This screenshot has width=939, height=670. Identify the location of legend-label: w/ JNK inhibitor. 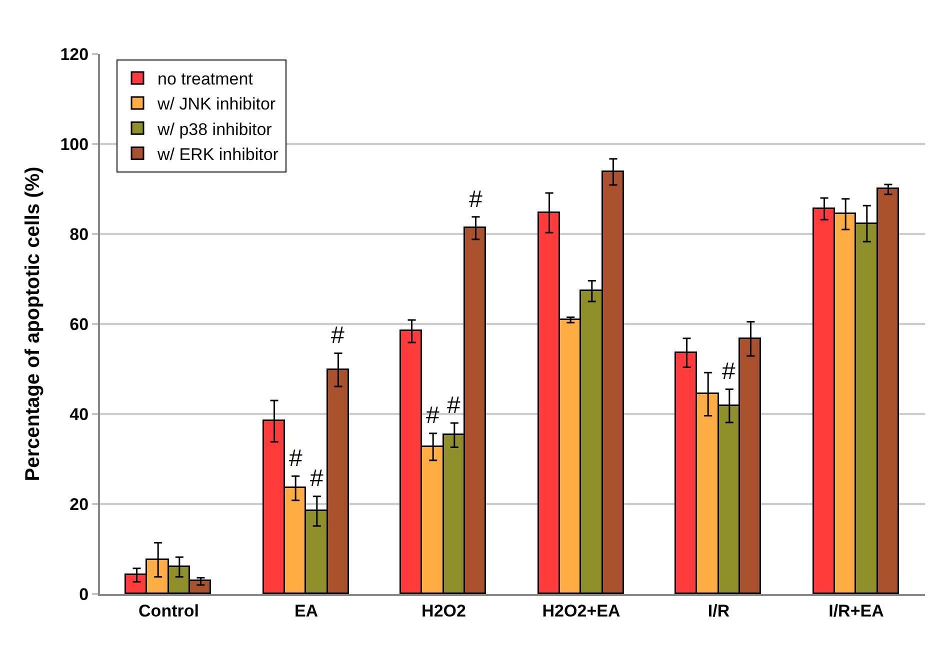
(216, 104).